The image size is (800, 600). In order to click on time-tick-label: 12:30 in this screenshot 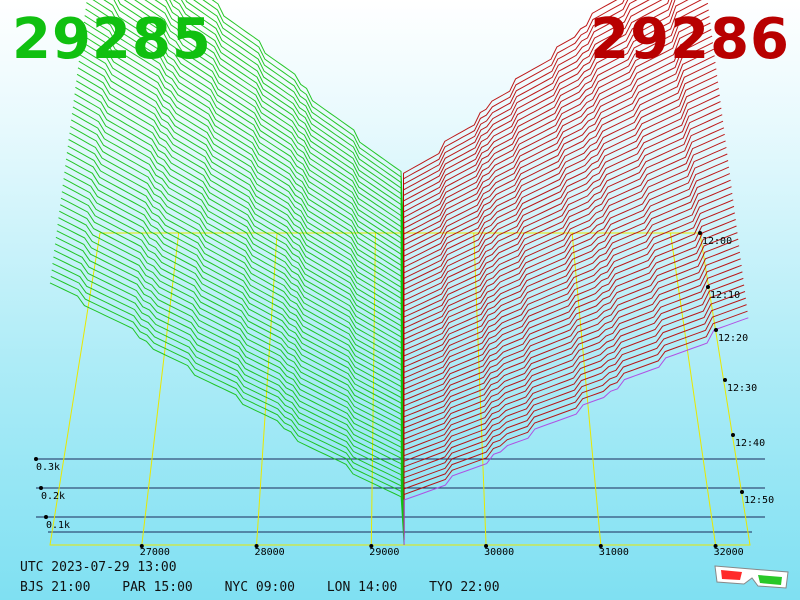, I will do `click(742, 388)`.